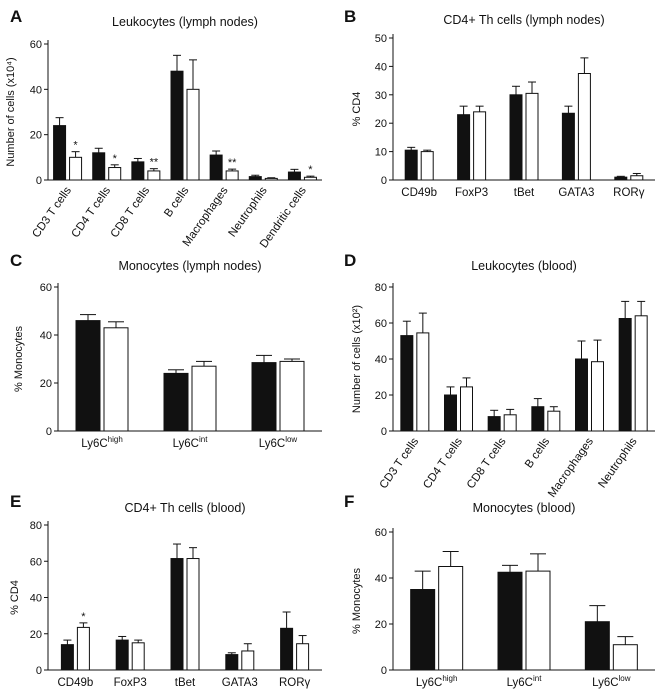  I want to click on panel-label: B, so click(350, 16).